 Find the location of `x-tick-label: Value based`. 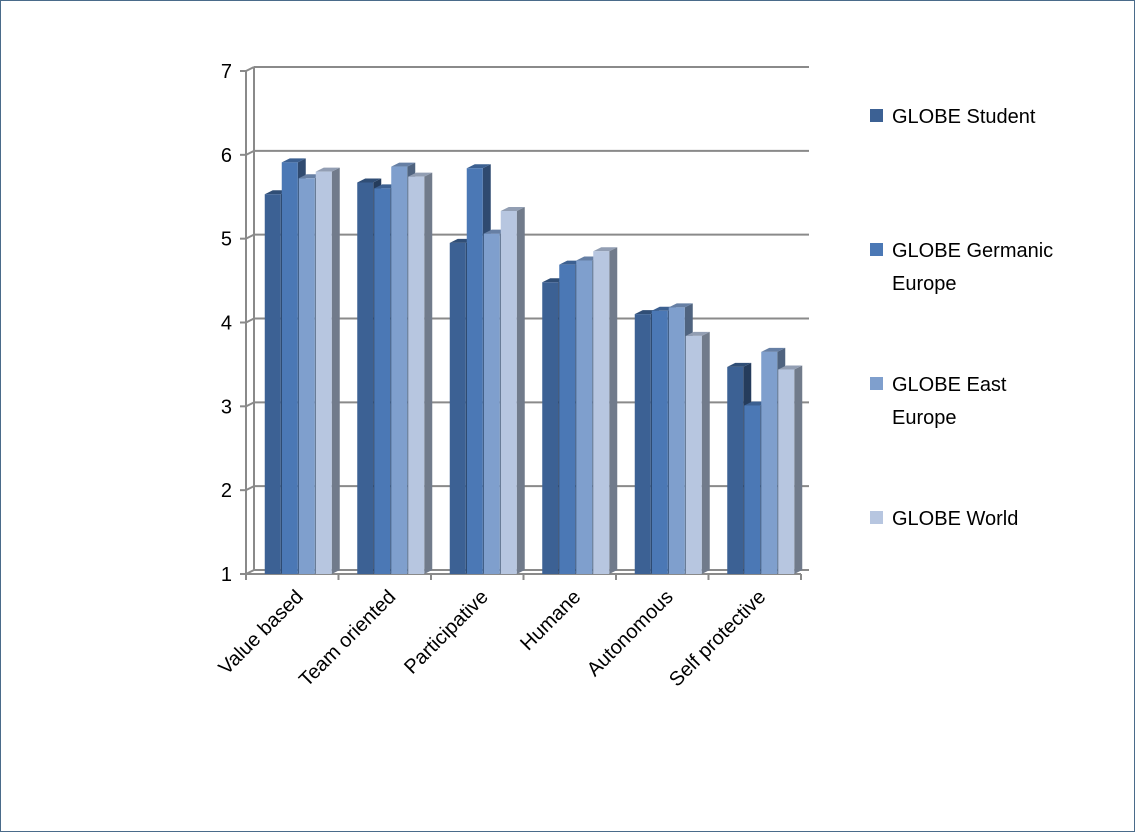

x-tick-label: Value based is located at coordinates (261, 632).